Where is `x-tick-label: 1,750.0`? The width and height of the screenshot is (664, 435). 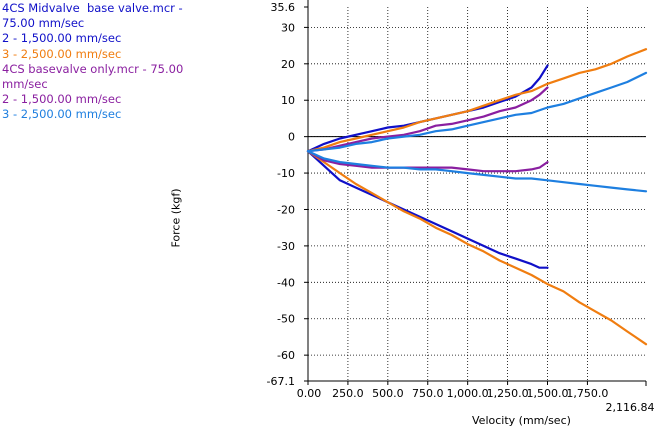
x-tick-label: 1,750.0 is located at coordinates (587, 393).